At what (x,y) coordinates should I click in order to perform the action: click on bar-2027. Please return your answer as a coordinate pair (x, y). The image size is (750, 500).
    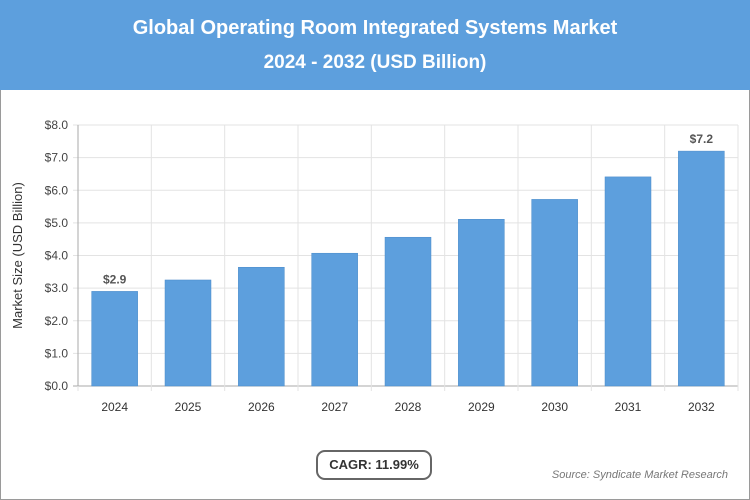
    Looking at the image, I should click on (334, 319).